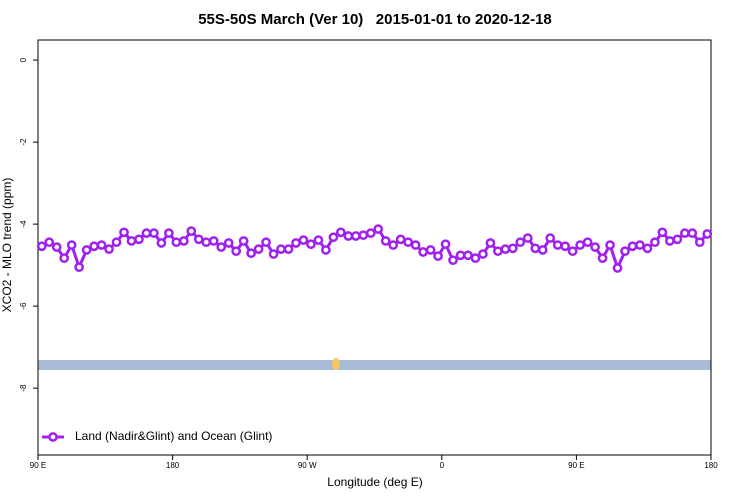 Image resolution: width=750 pixels, height=500 pixels. I want to click on y-tick-label: -8, so click(23, 388).